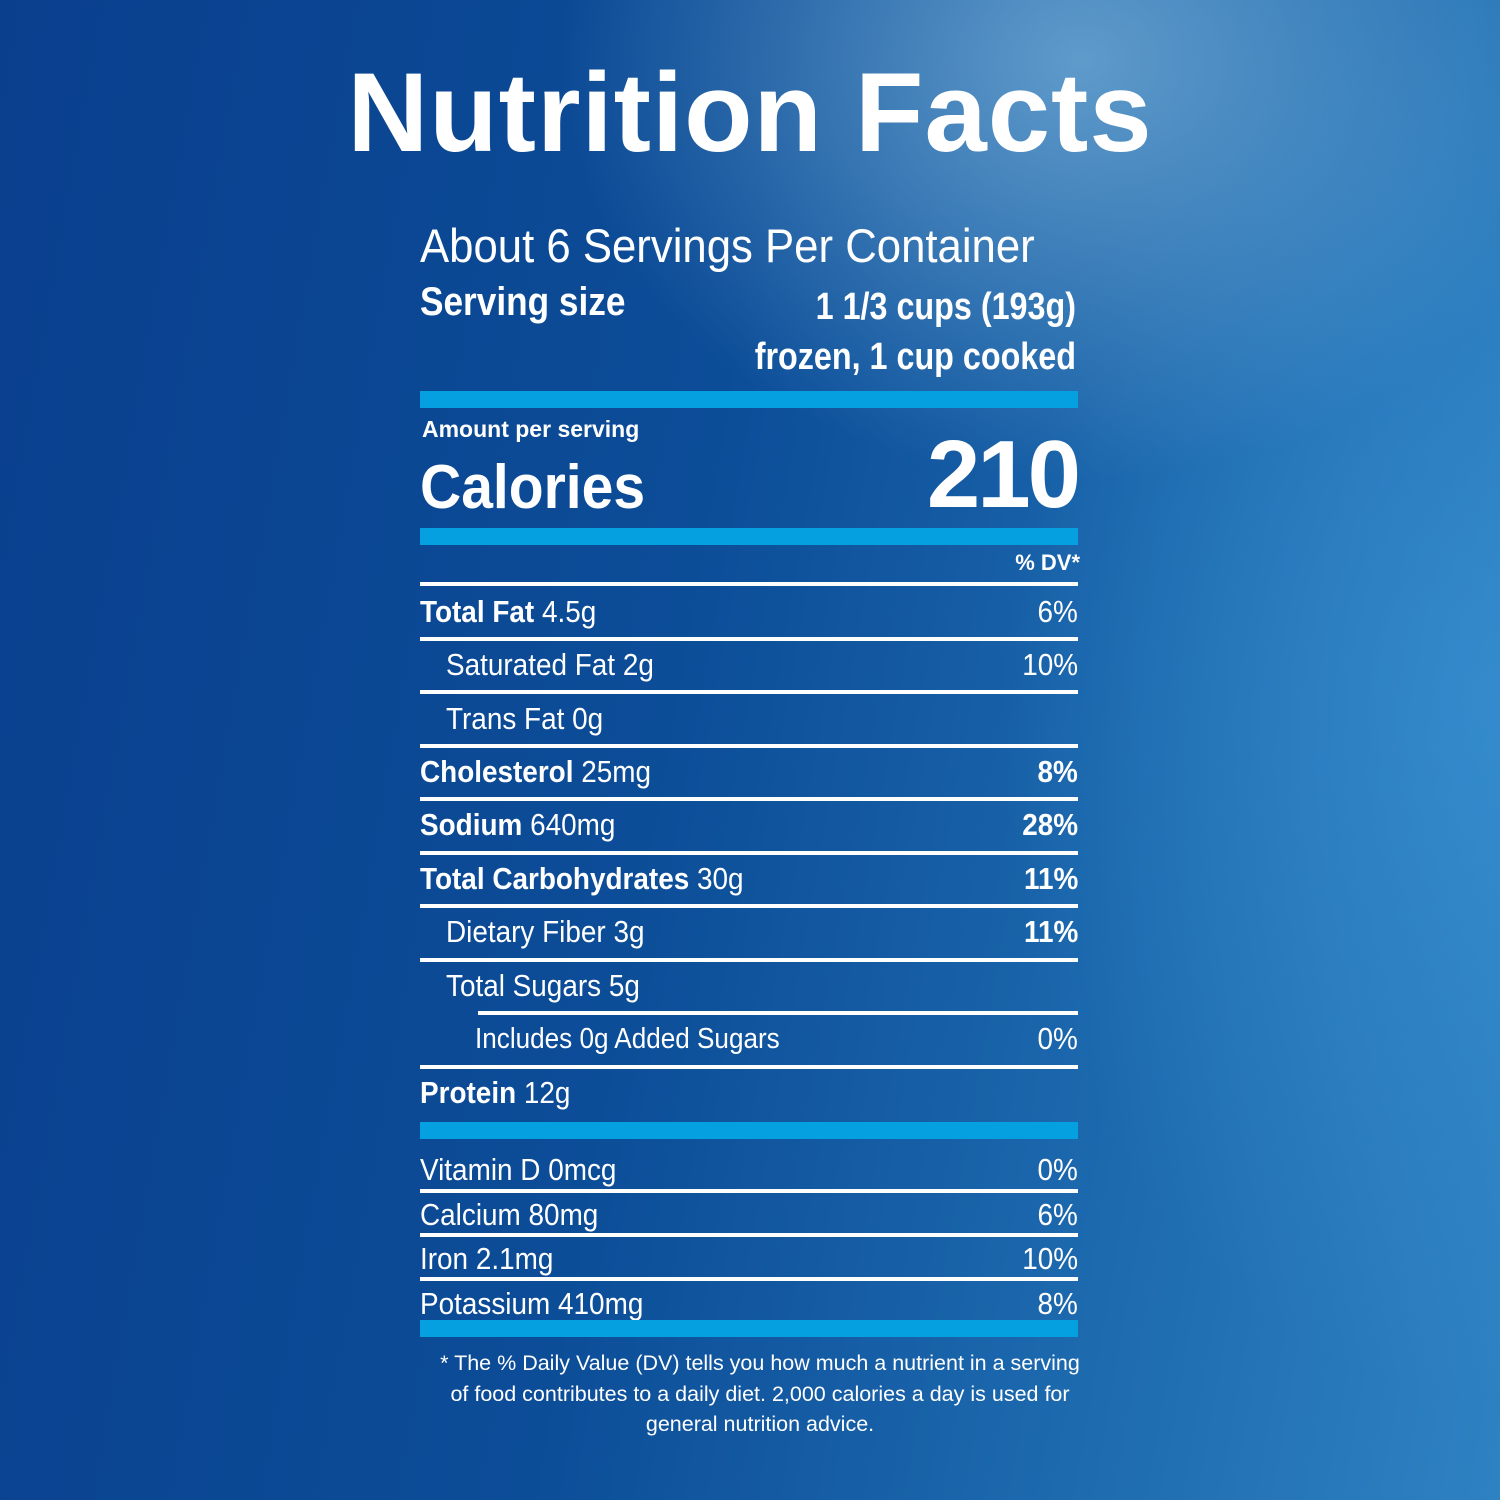  What do you see at coordinates (727, 245) in the screenshot?
I see `servings-per-container: About 6 Servings Per Container` at bounding box center [727, 245].